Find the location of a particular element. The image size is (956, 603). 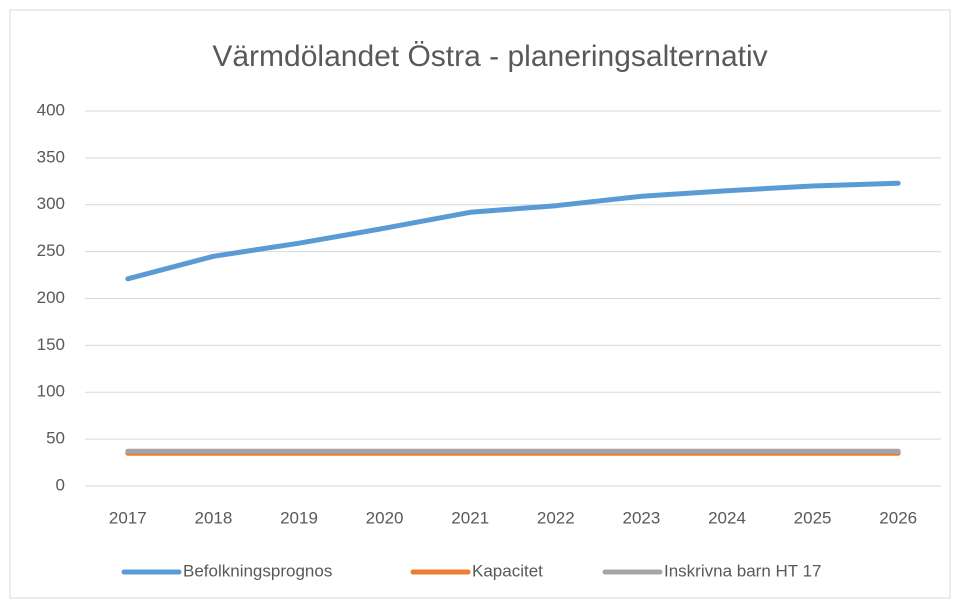

legend-label: Befolkningsprognos is located at coordinates (257, 570).